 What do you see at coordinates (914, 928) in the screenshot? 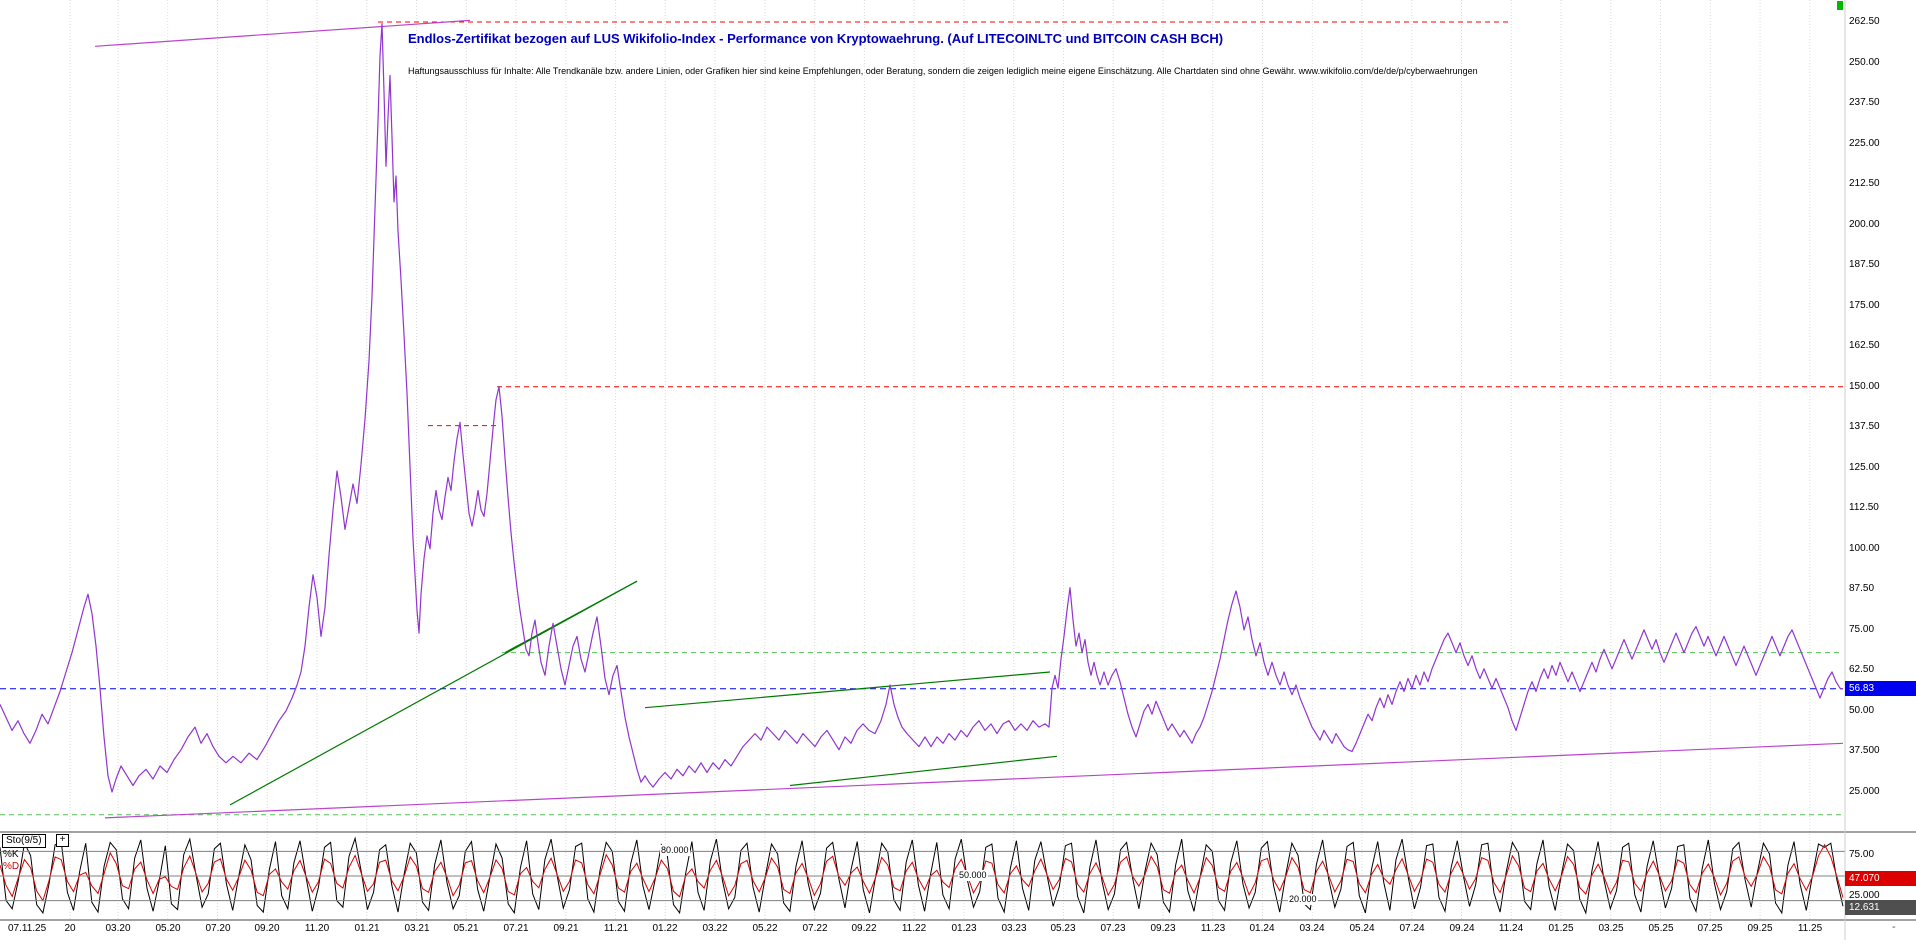
I see `x-axis-label: 11.22` at bounding box center [914, 928].